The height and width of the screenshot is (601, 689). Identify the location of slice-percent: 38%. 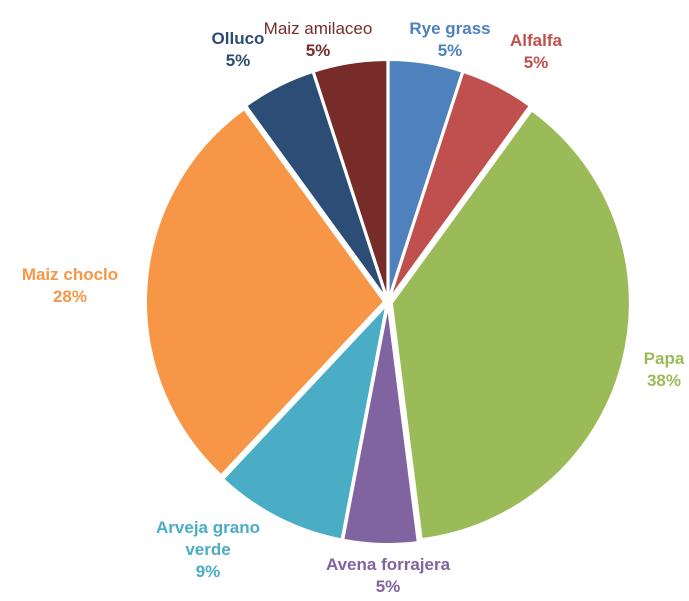
(664, 380).